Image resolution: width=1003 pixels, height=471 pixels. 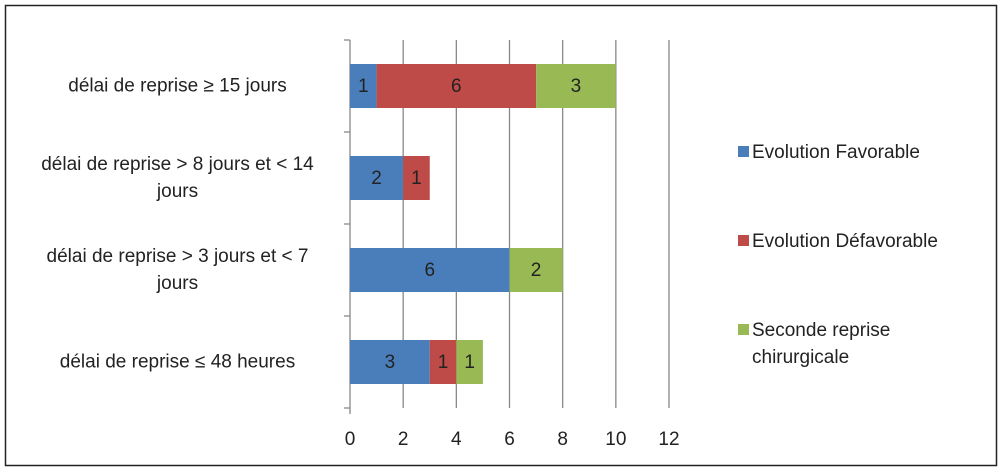 What do you see at coordinates (177, 86) in the screenshot?
I see `category-label: délai de reprise ≥ 15 jours` at bounding box center [177, 86].